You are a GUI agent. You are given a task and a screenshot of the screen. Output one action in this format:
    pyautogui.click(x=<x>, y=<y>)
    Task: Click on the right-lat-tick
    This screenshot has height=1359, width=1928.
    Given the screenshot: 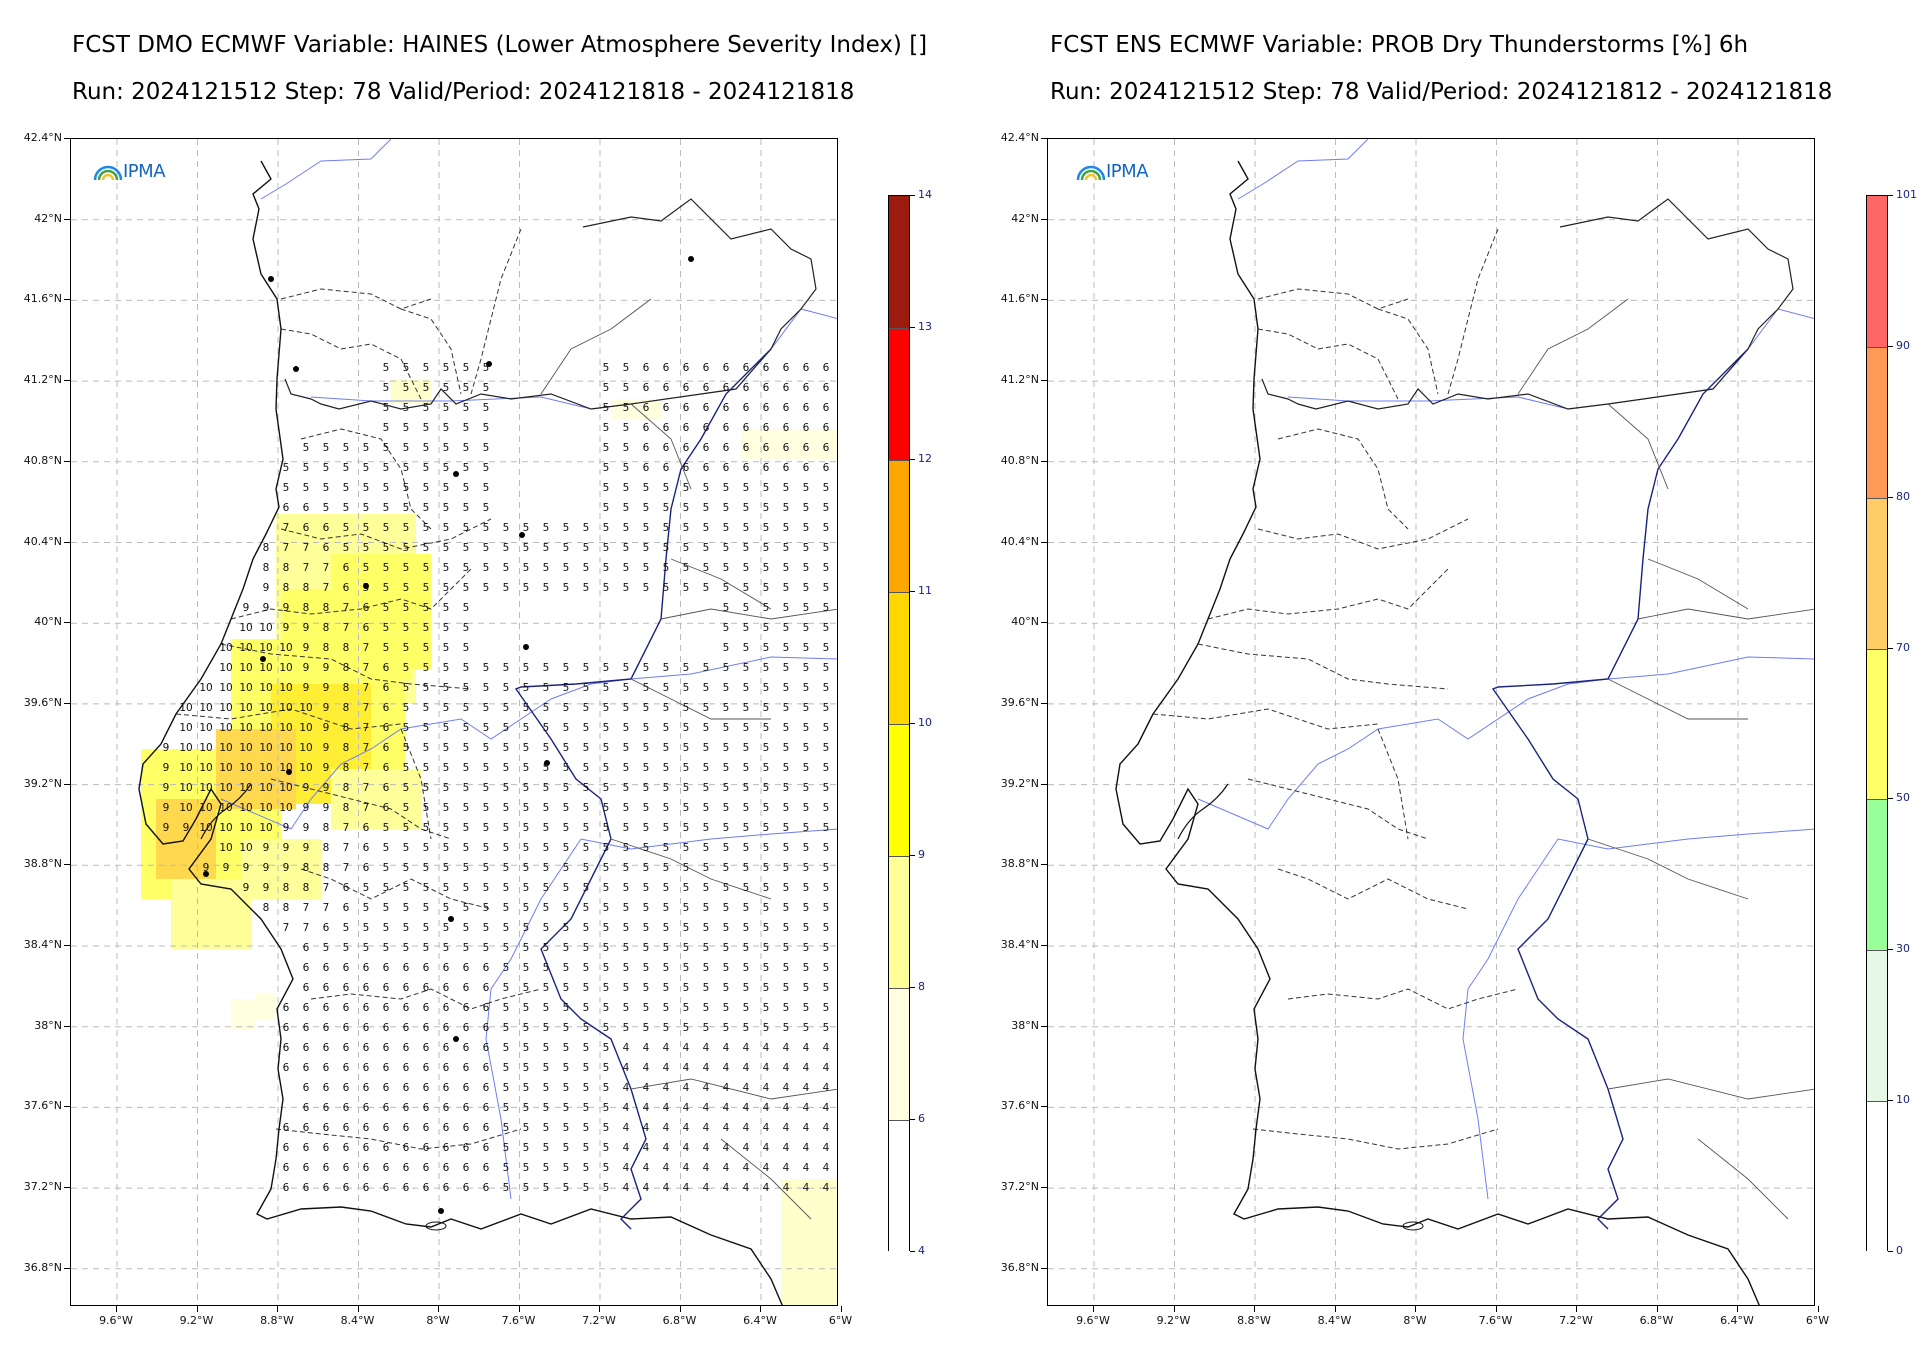 What is the action you would take?
    pyautogui.click(x=1044, y=1026)
    